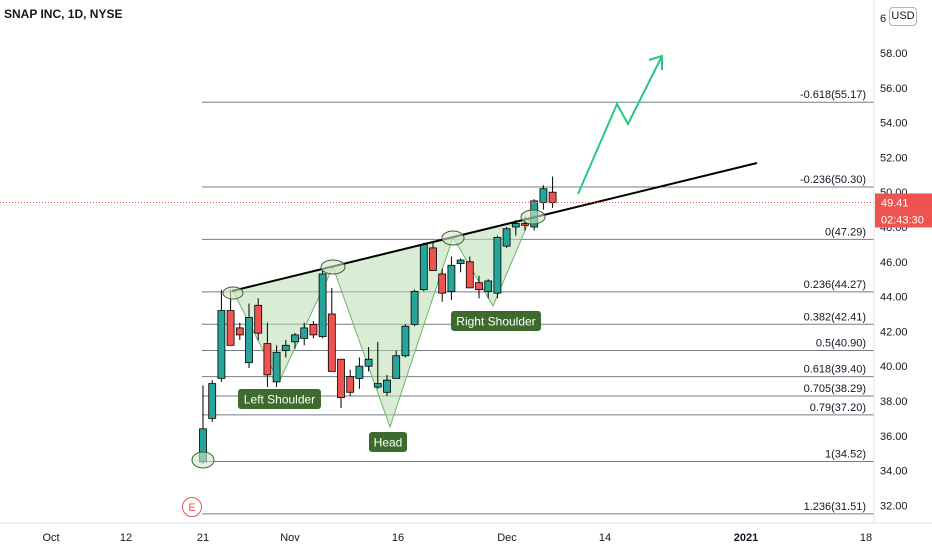  What do you see at coordinates (63, 14) in the screenshot?
I see `chart-title: SNAP INC, 1D, NYSE` at bounding box center [63, 14].